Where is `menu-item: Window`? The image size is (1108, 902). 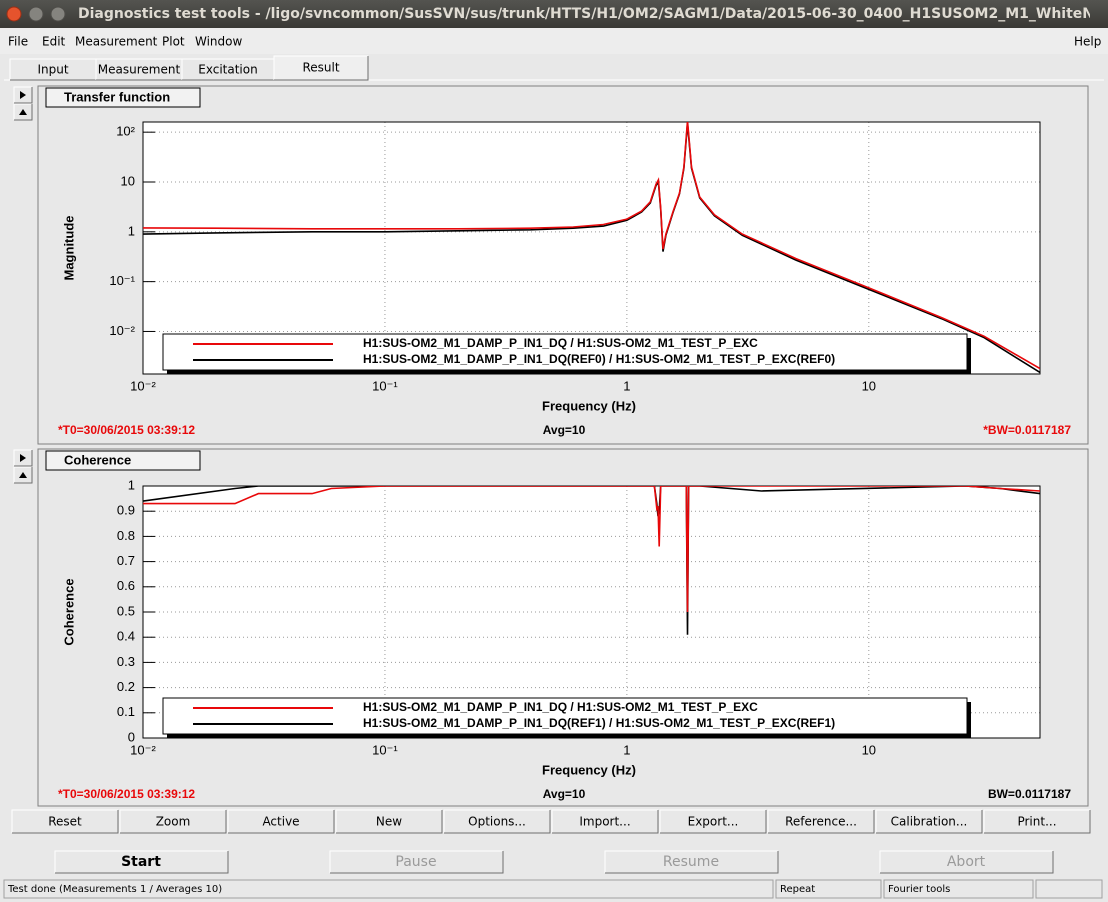
menu-item: Window is located at coordinates (219, 42).